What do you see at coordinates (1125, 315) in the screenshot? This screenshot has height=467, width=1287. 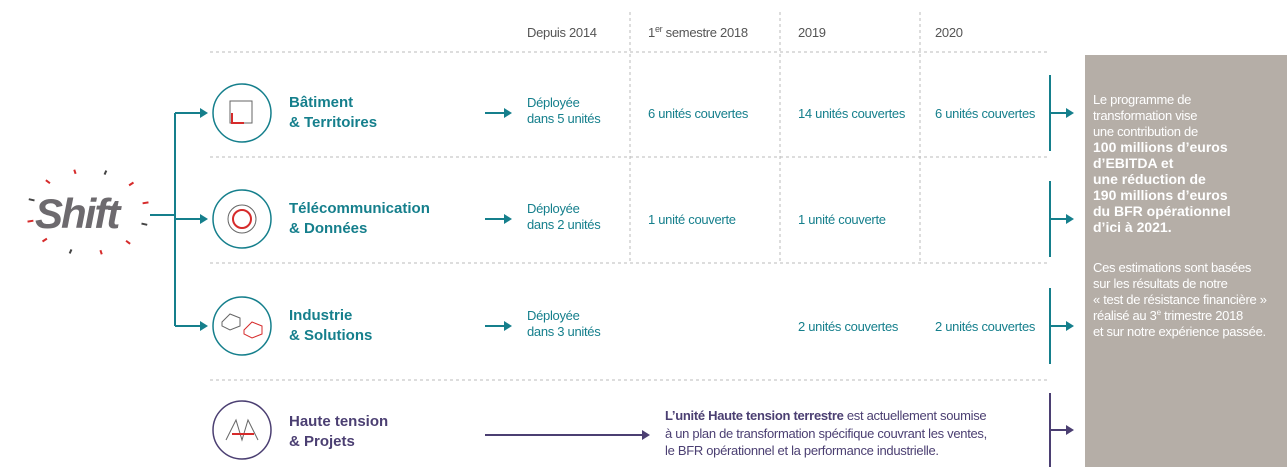 I see `summary-note-part: réalisé au 3` at bounding box center [1125, 315].